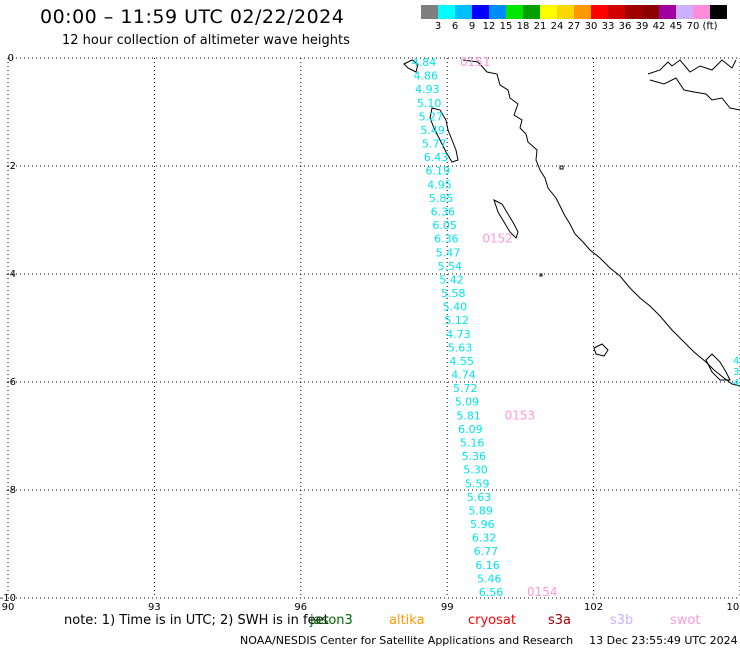 This screenshot has height=650, width=740. What do you see at coordinates (434, 144) in the screenshot?
I see `wave-height-label: 5.77` at bounding box center [434, 144].